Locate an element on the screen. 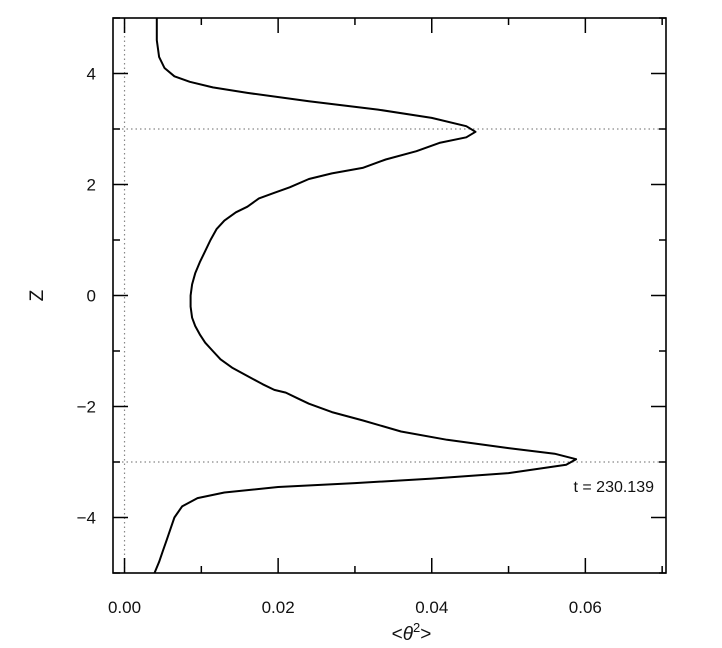 Image resolution: width=722 pixels, height=648 pixels. time-annotation: t = 230.139 is located at coordinates (613, 487).